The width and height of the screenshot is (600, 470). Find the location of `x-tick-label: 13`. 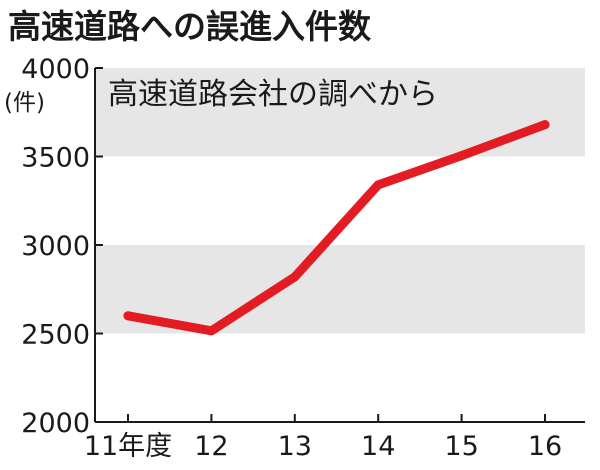

x-tick-label: 13 is located at coordinates (295, 446).